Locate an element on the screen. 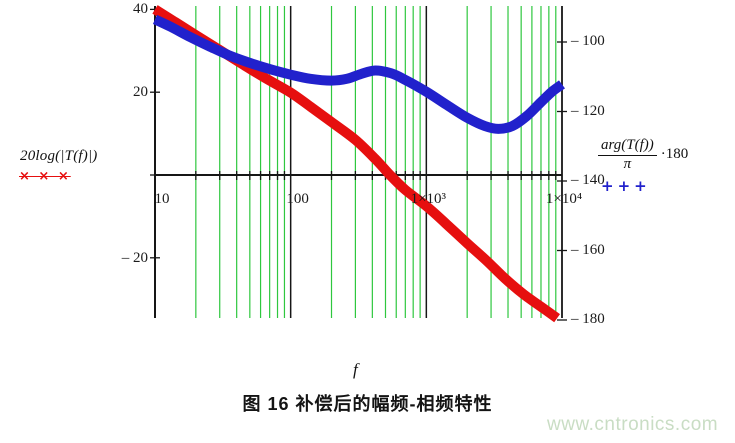  right-tick-label: – 160 is located at coordinates (588, 249).